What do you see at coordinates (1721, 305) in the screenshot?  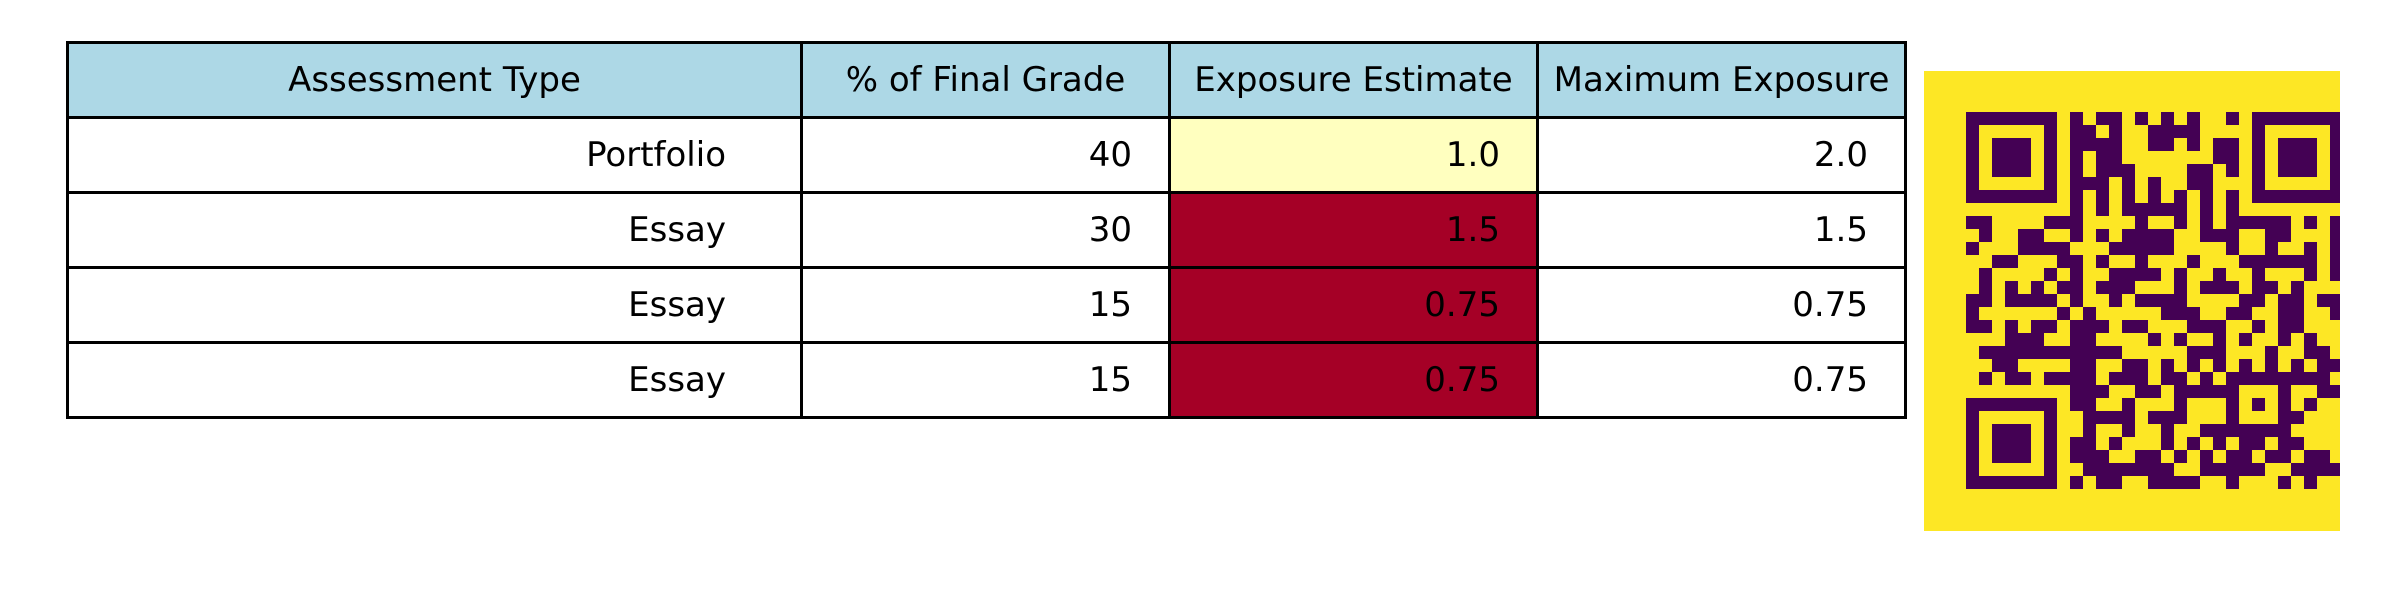 I see `cell-maximum-exposure: 0.75` at bounding box center [1721, 305].